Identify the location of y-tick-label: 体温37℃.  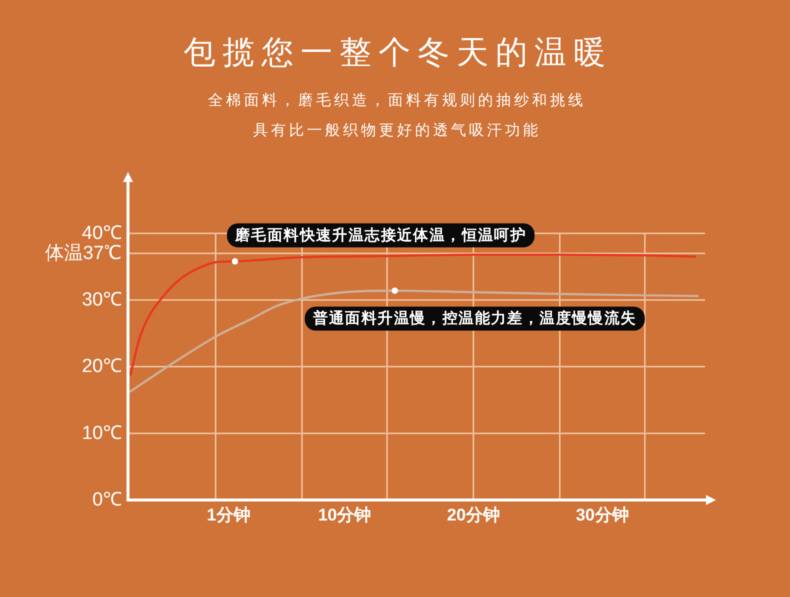
(83, 253).